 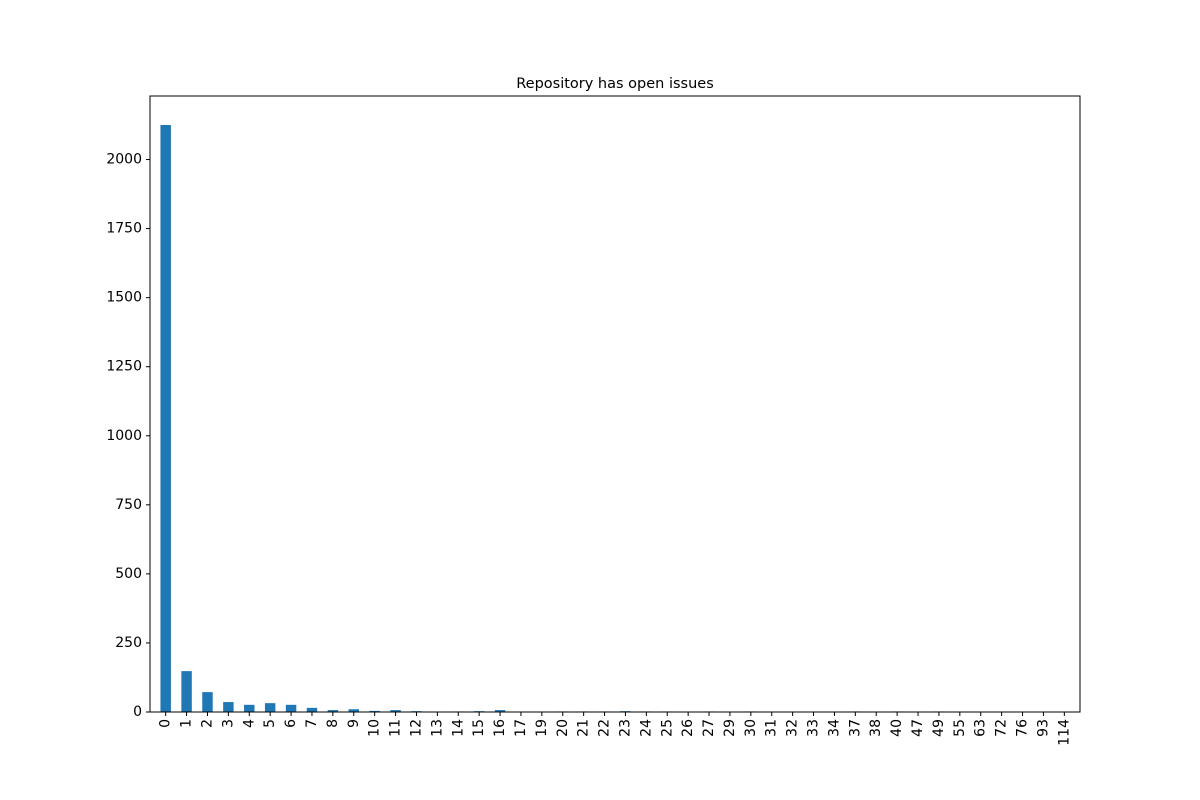 I want to click on x-tick-label-72: 72, so click(x=1002, y=728).